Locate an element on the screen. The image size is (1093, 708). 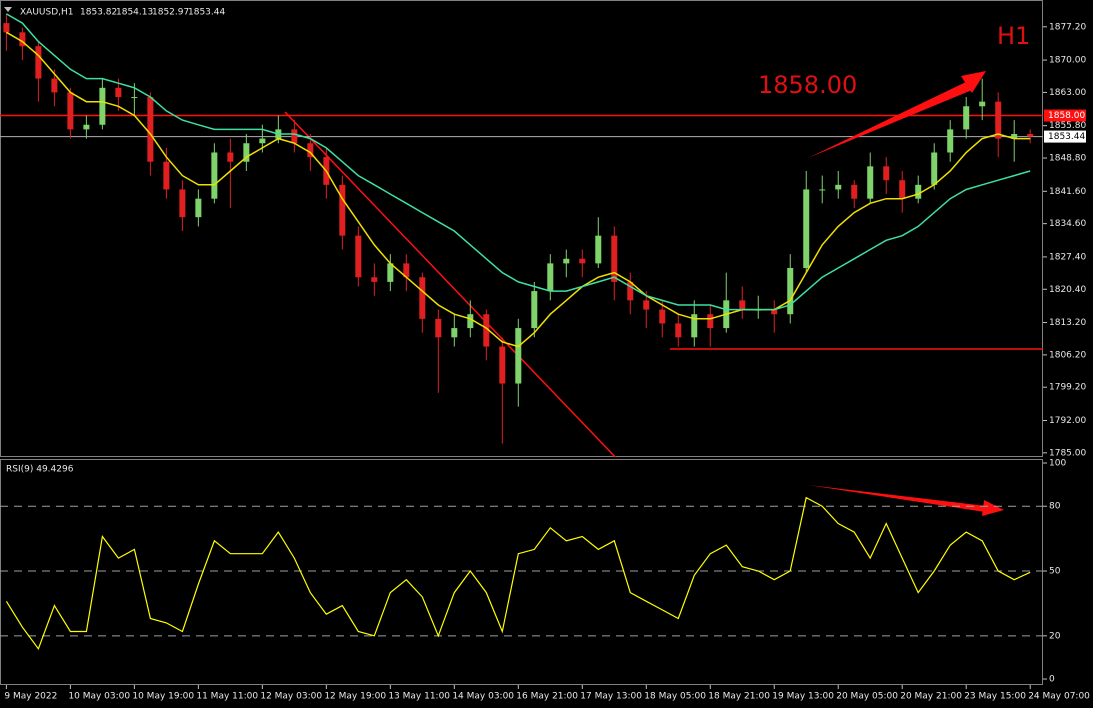
y-tick-label: 1877.20 is located at coordinates (1067, 27).